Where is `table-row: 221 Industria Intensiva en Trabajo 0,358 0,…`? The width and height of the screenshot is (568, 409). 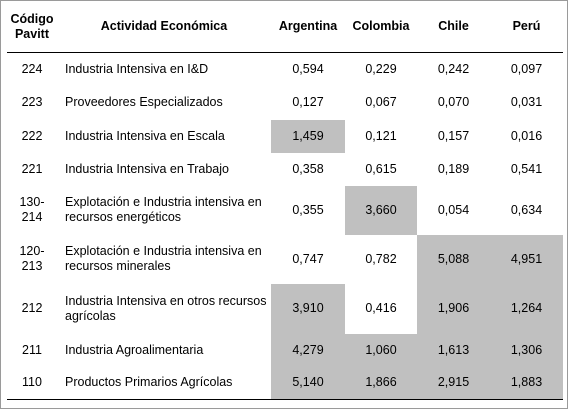
table-row: 221 Industria Intensiva en Trabajo 0,358 0,… is located at coordinates (285, 169).